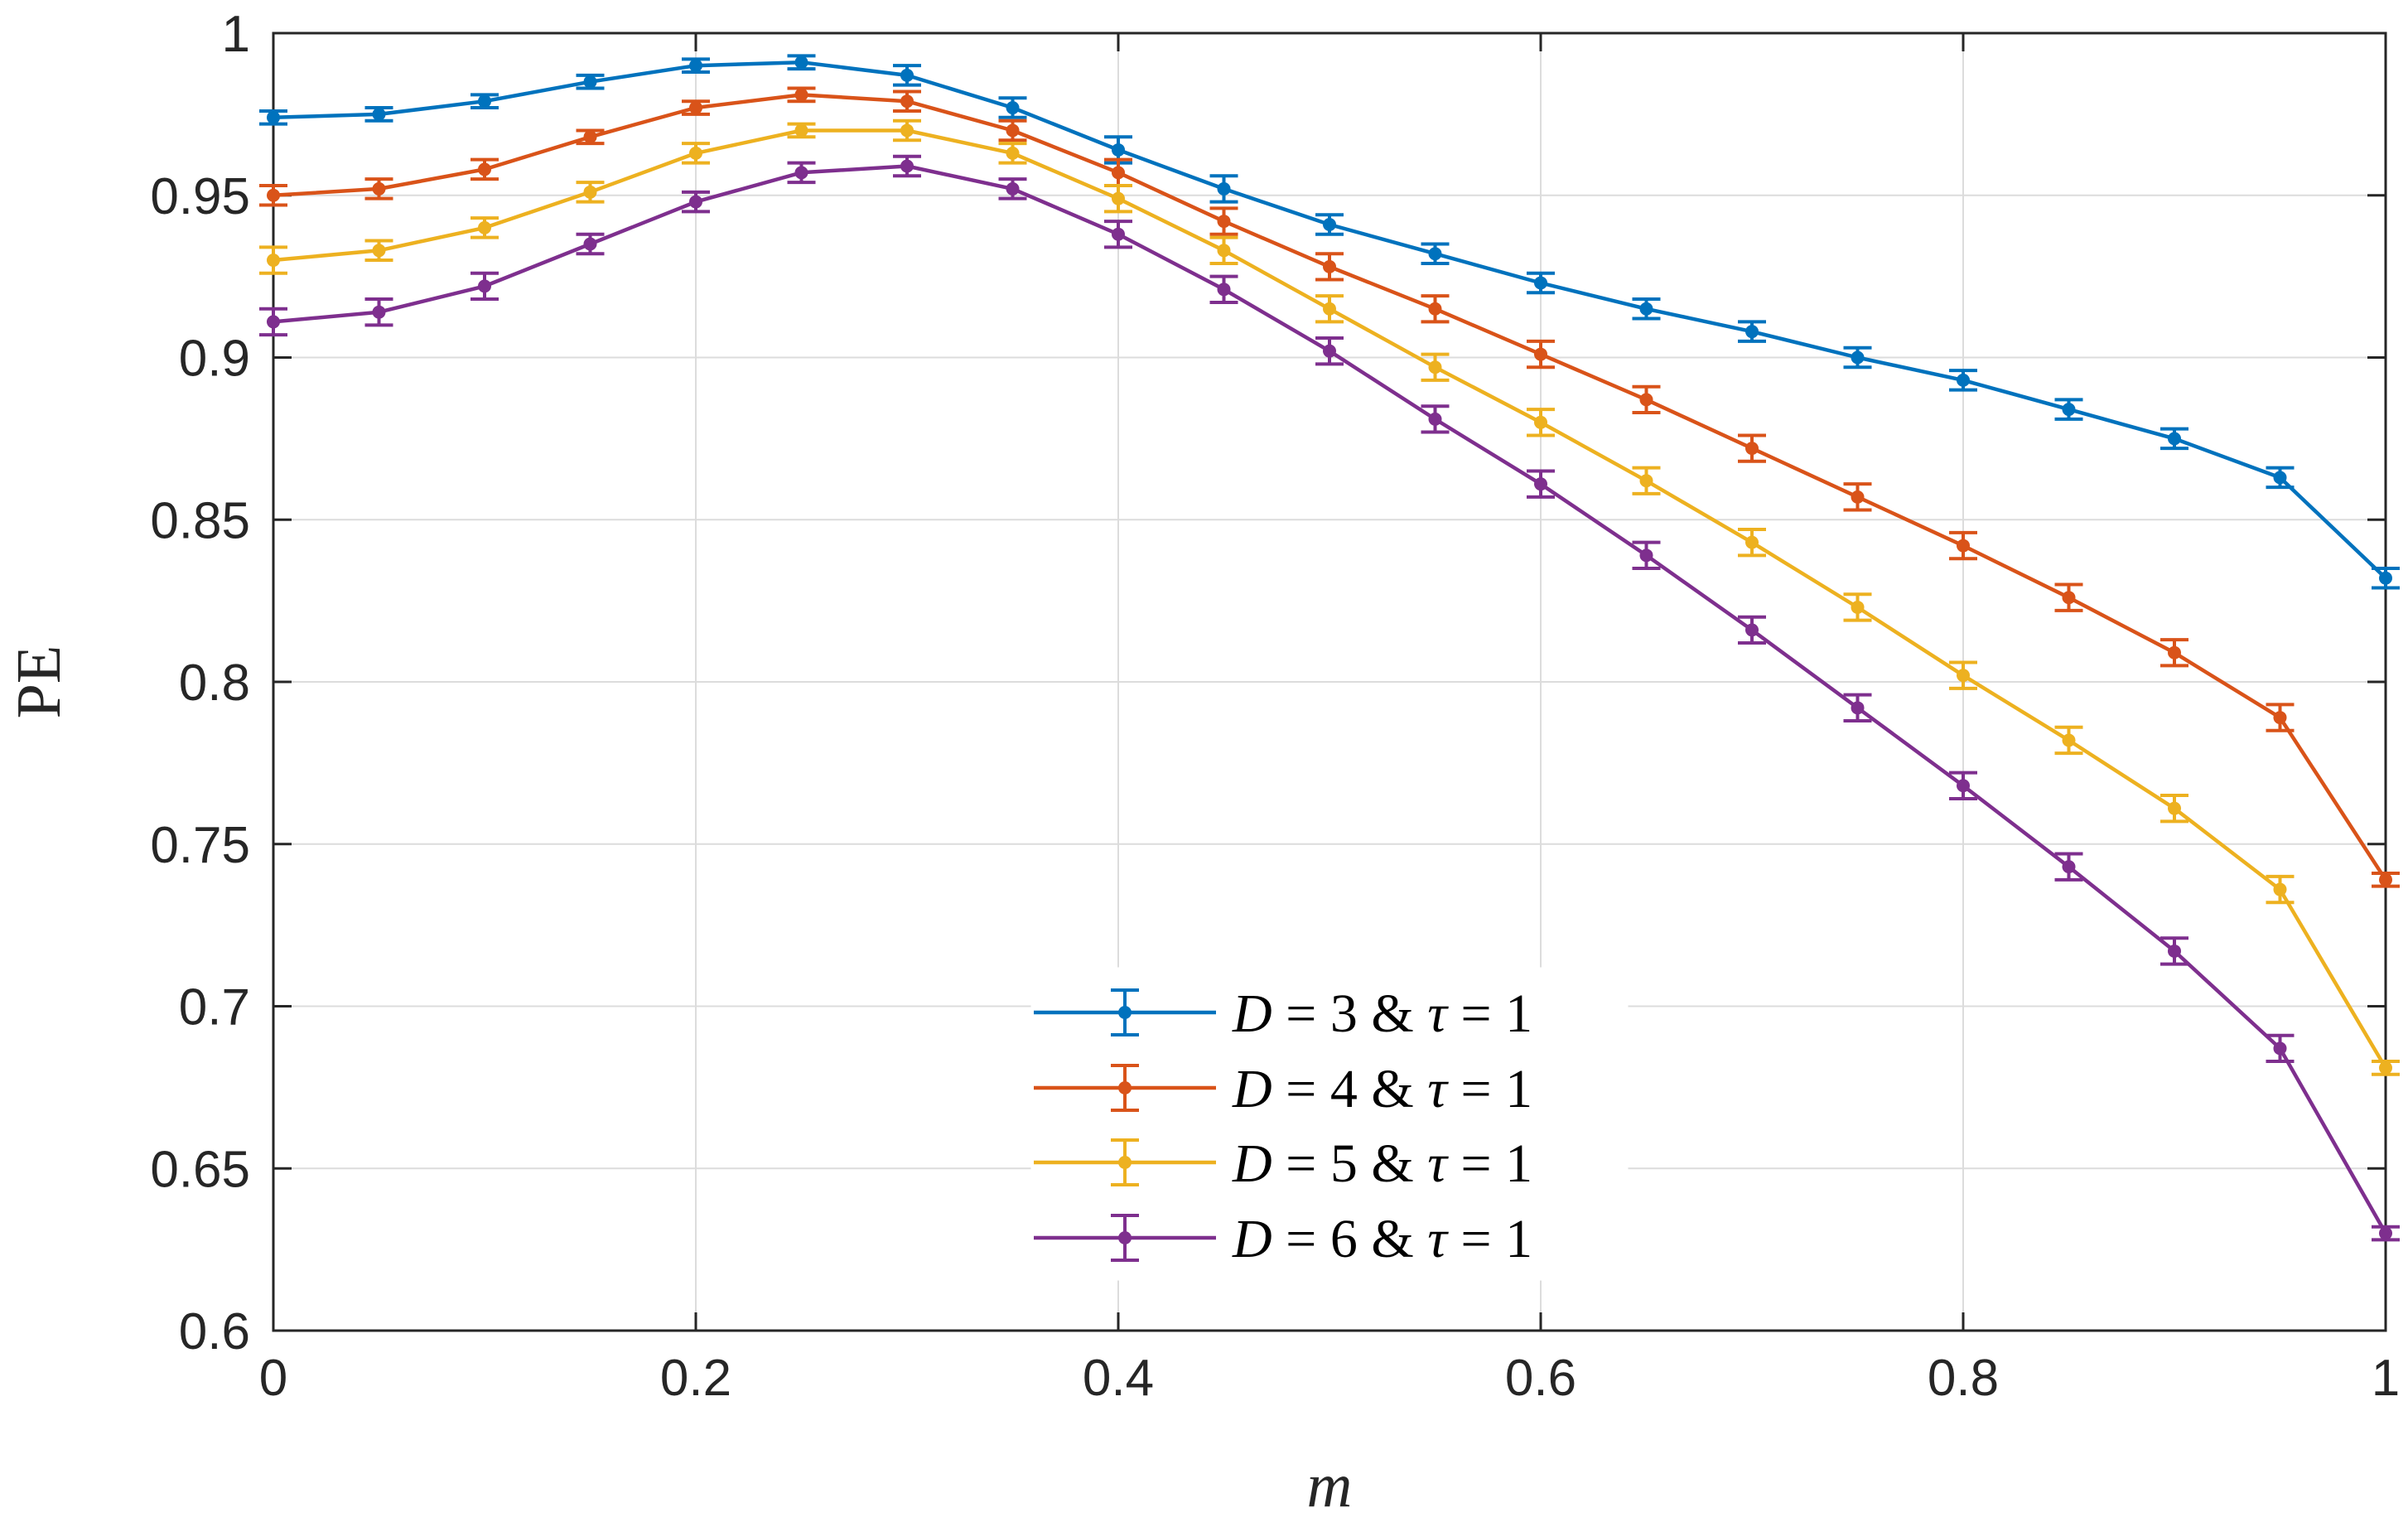  I want to click on y-tick-label: 0.95, so click(200, 197).